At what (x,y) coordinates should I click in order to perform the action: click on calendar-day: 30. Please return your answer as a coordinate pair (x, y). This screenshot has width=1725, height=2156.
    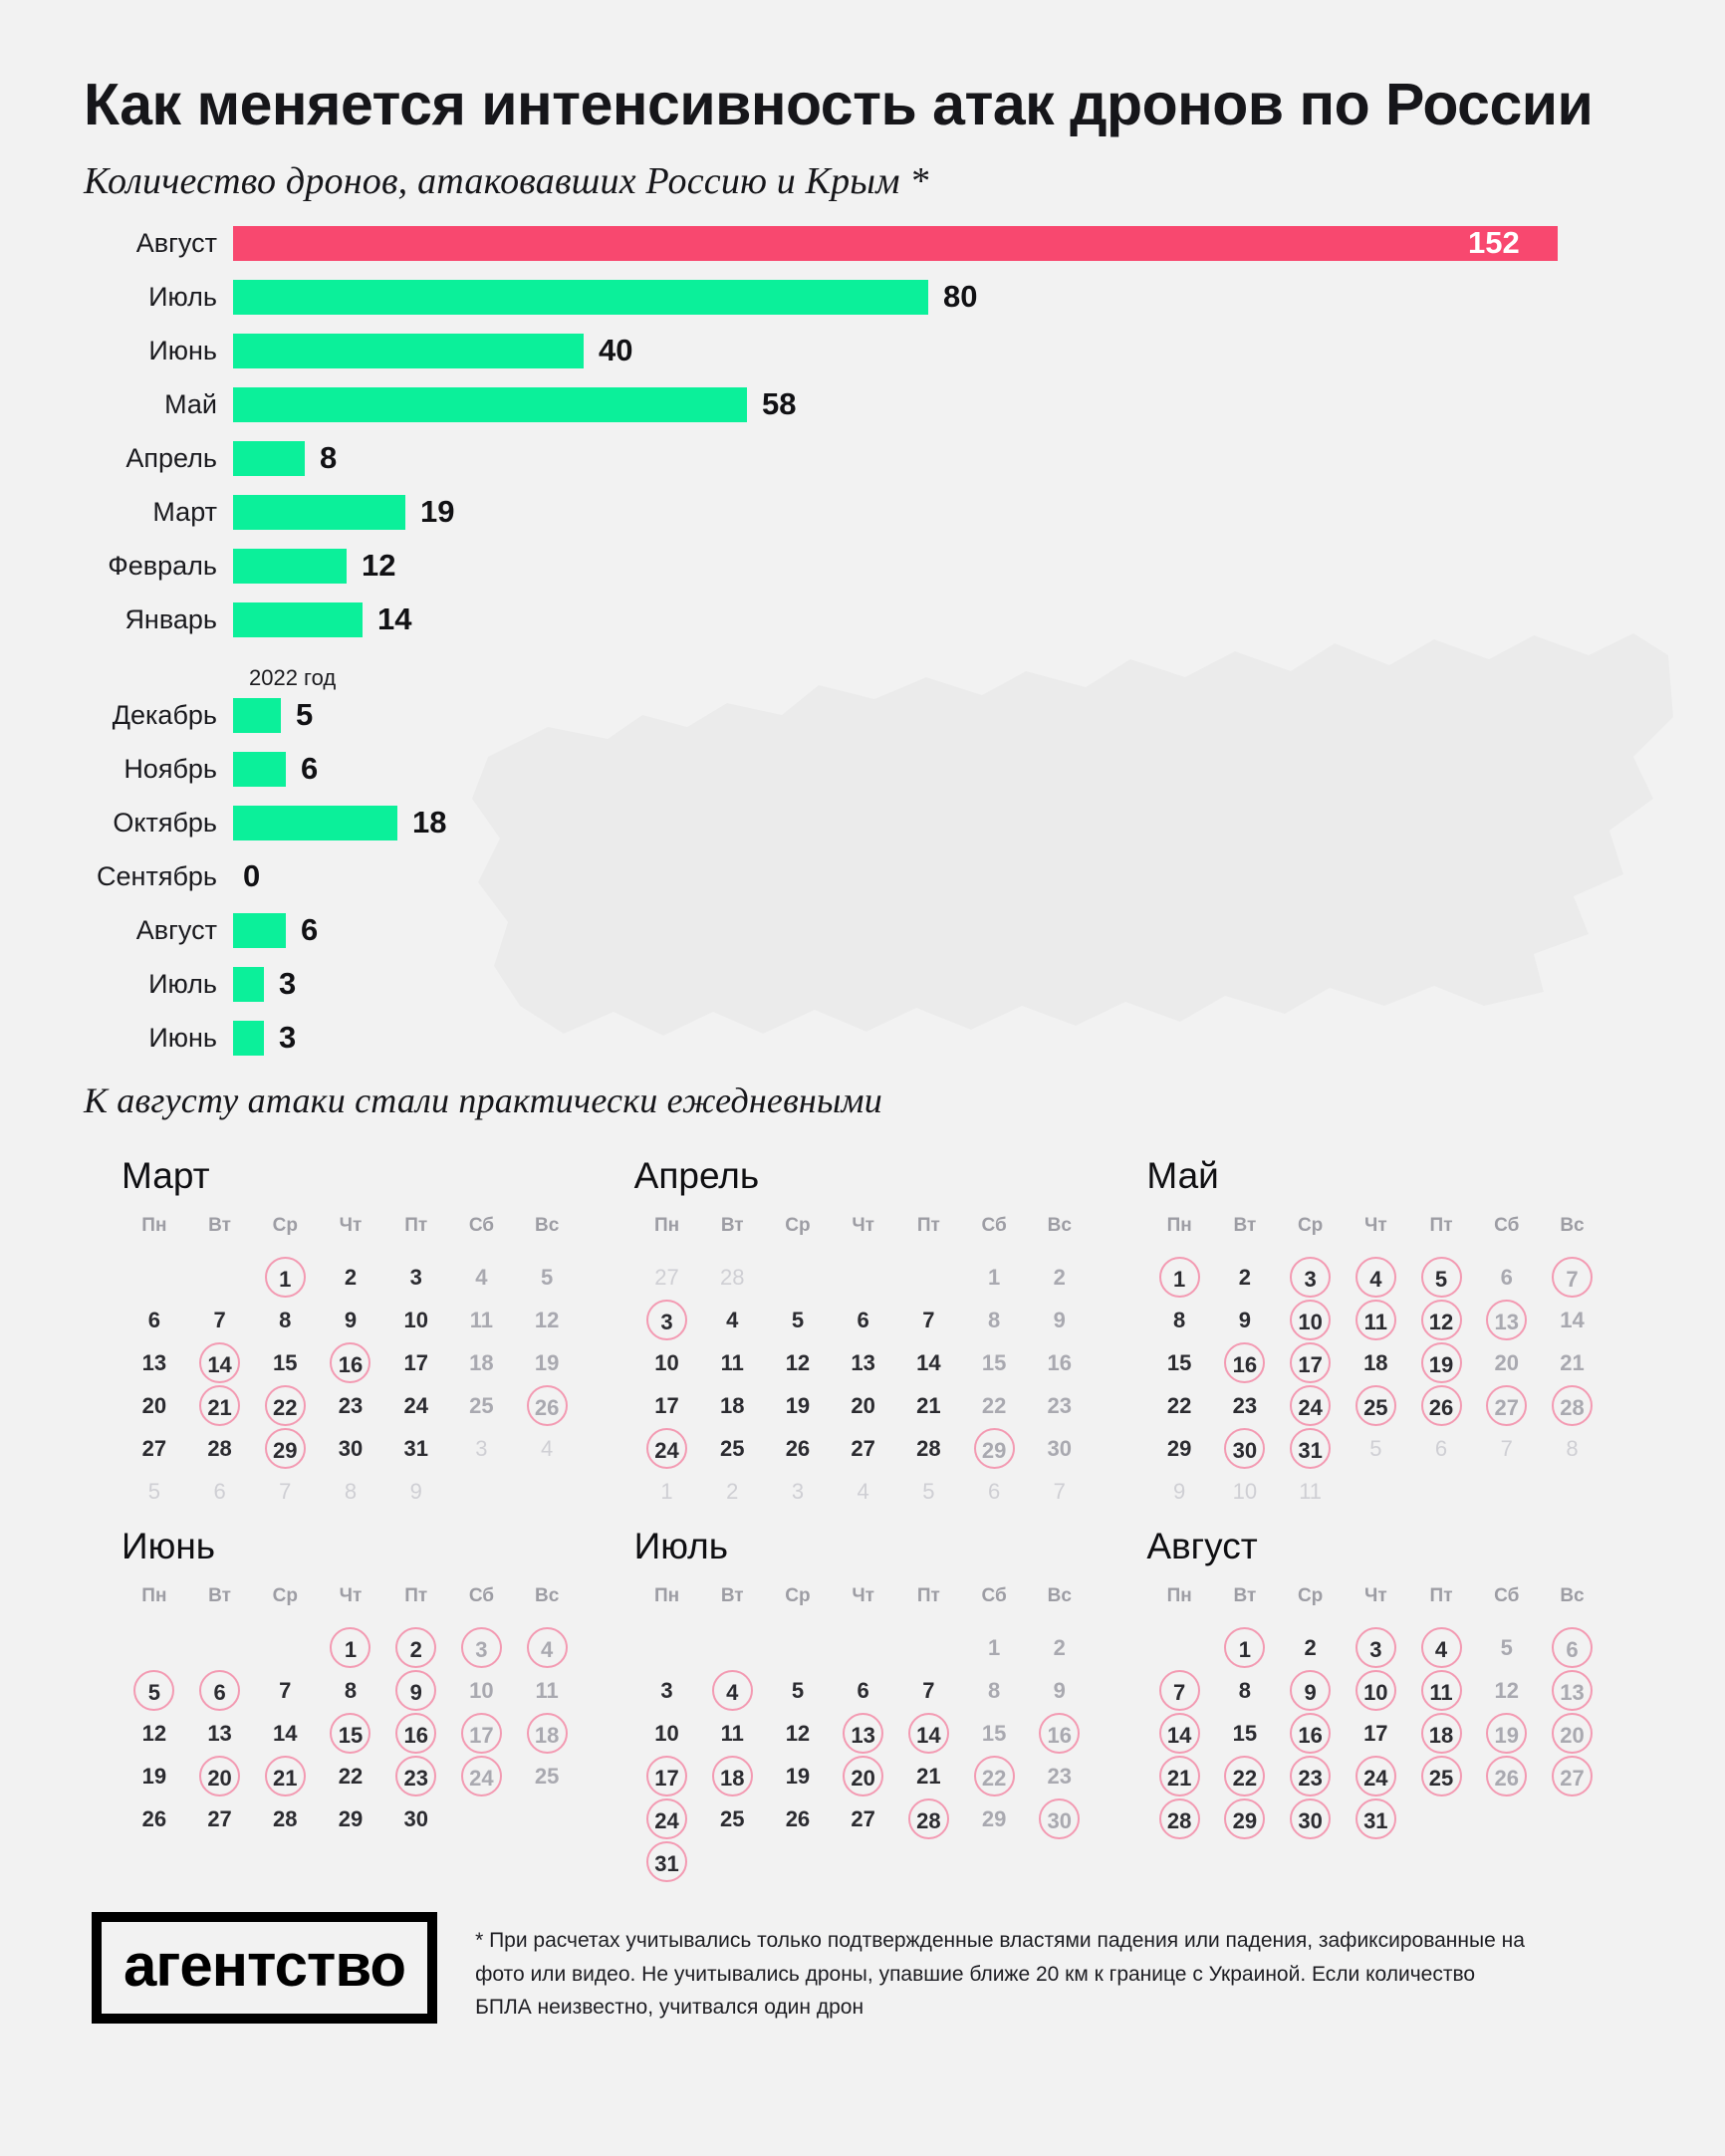
    Looking at the image, I should click on (1311, 1819).